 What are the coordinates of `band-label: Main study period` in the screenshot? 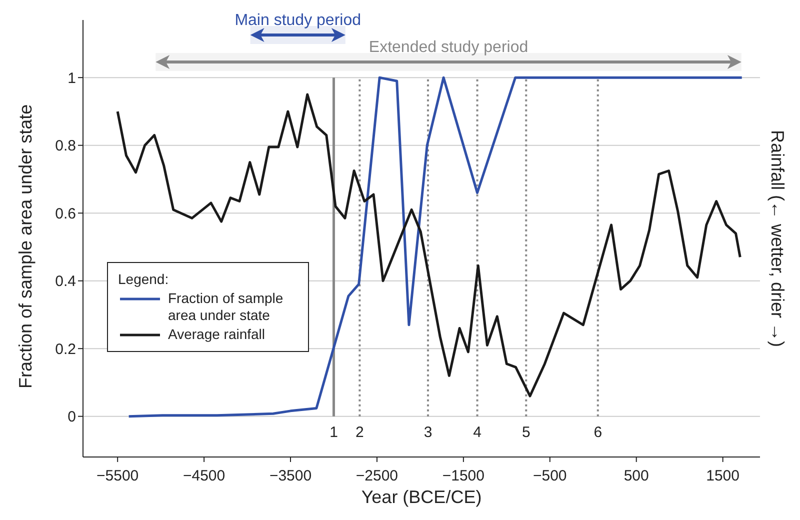 It's located at (298, 20).